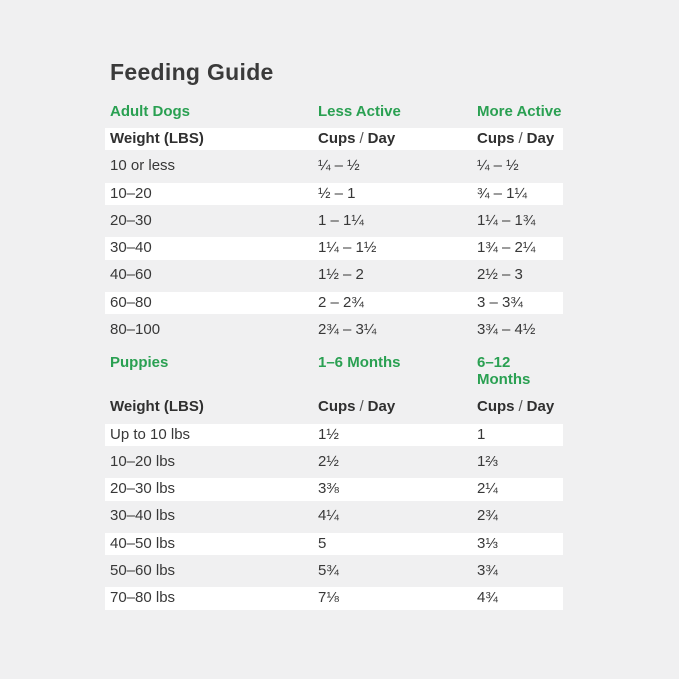  Describe the element at coordinates (500, 302) in the screenshot. I see `cups-cell: 3 – 3¾` at that location.